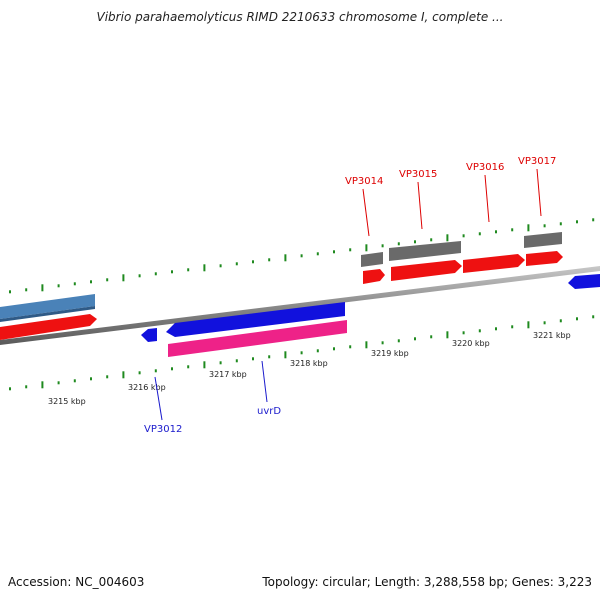 This screenshot has width=600, height=600. Describe the element at coordinates (163, 429) in the screenshot. I see `gene-label-vp3012: VP3012` at that location.